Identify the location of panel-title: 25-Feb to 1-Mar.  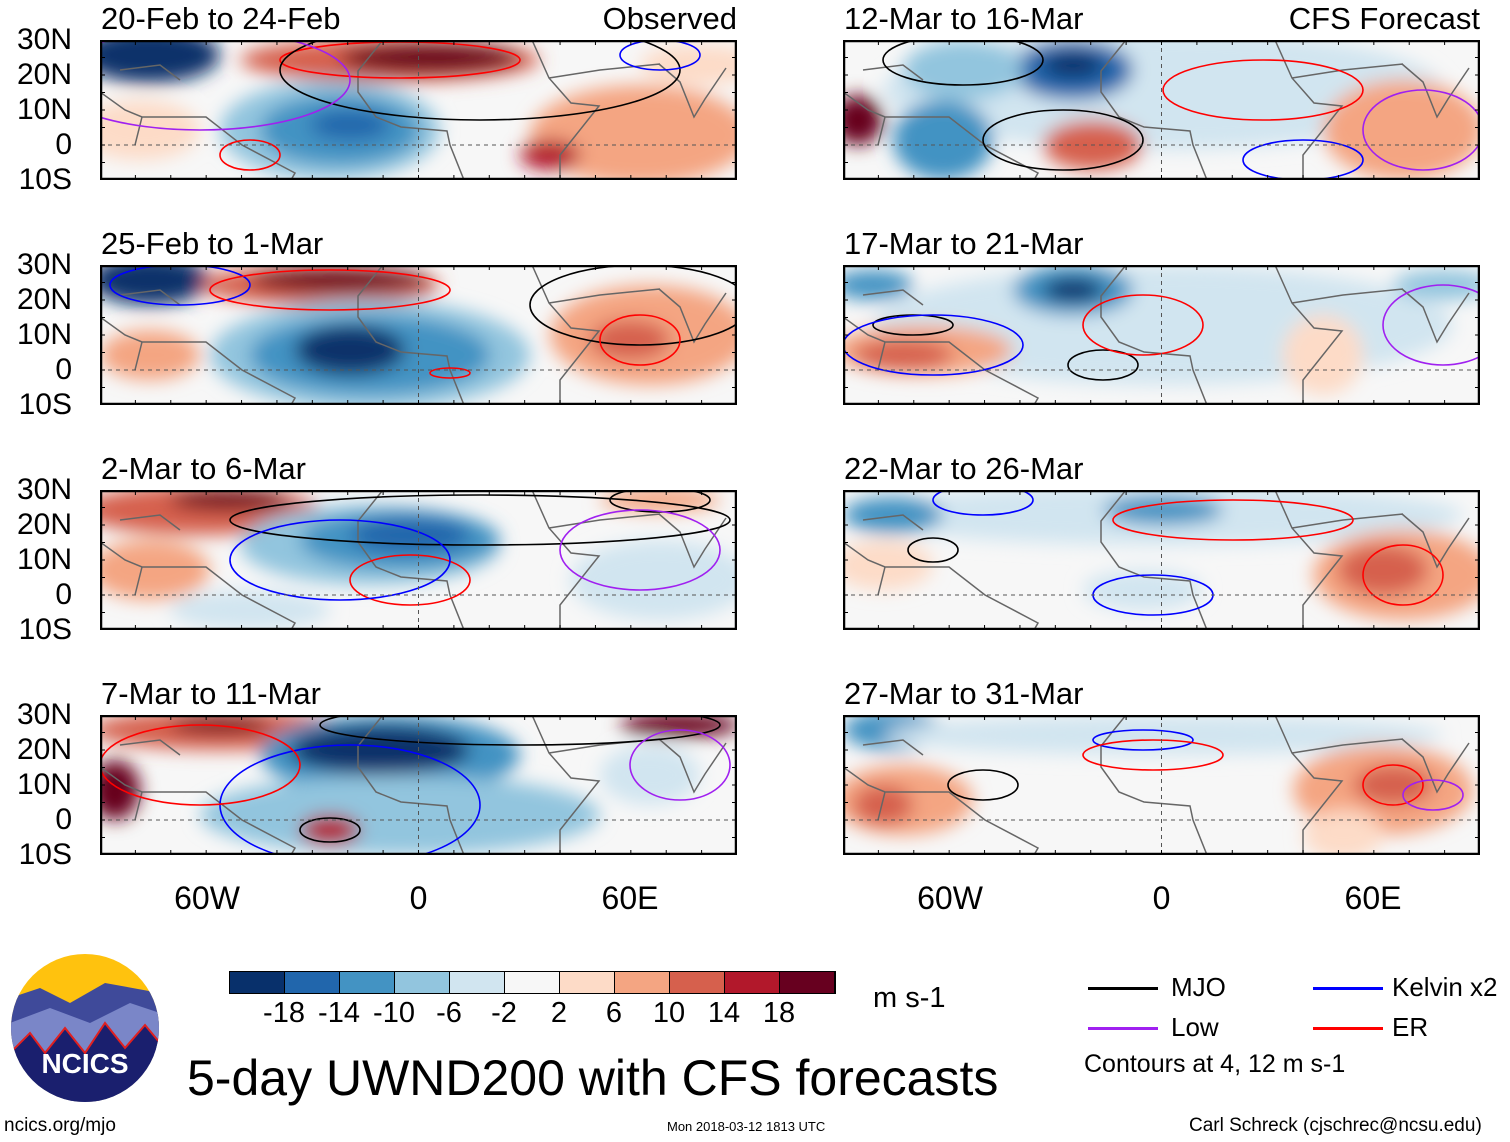
(212, 243).